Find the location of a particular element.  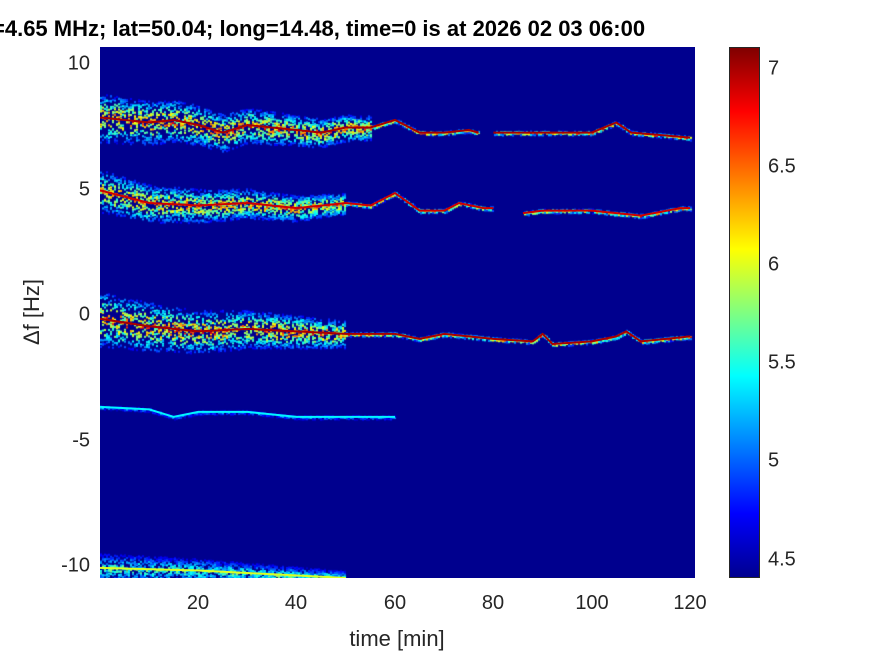

x-tick-label: 60 is located at coordinates (395, 603).